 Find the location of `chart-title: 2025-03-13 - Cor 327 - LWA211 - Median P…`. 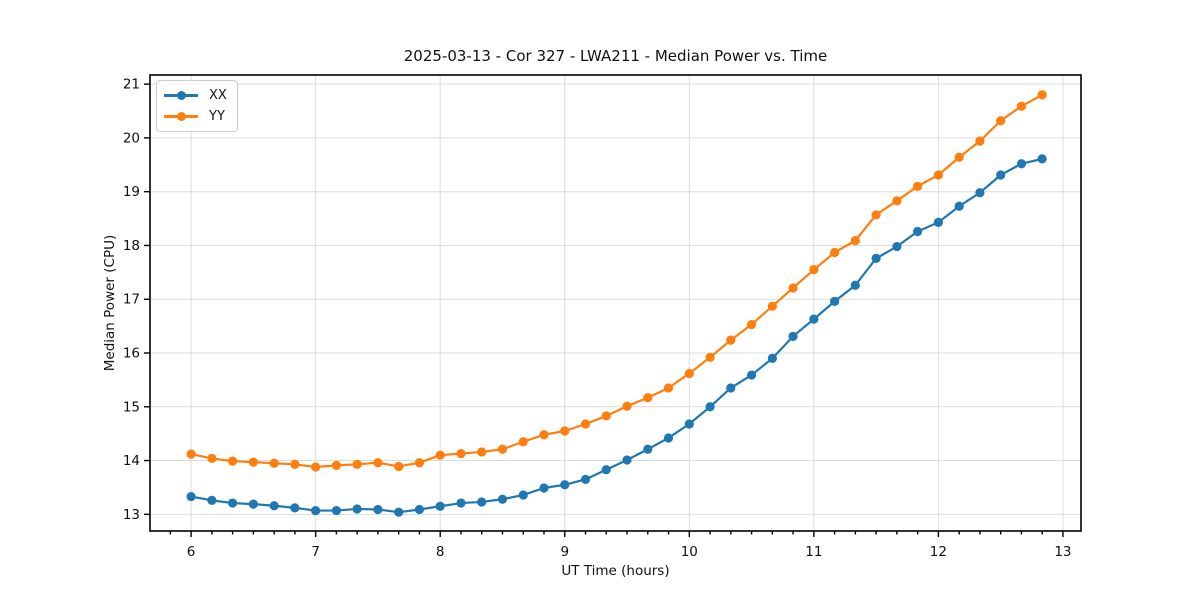

chart-title: 2025-03-13 - Cor 327 - LWA211 - Median P… is located at coordinates (615, 56).